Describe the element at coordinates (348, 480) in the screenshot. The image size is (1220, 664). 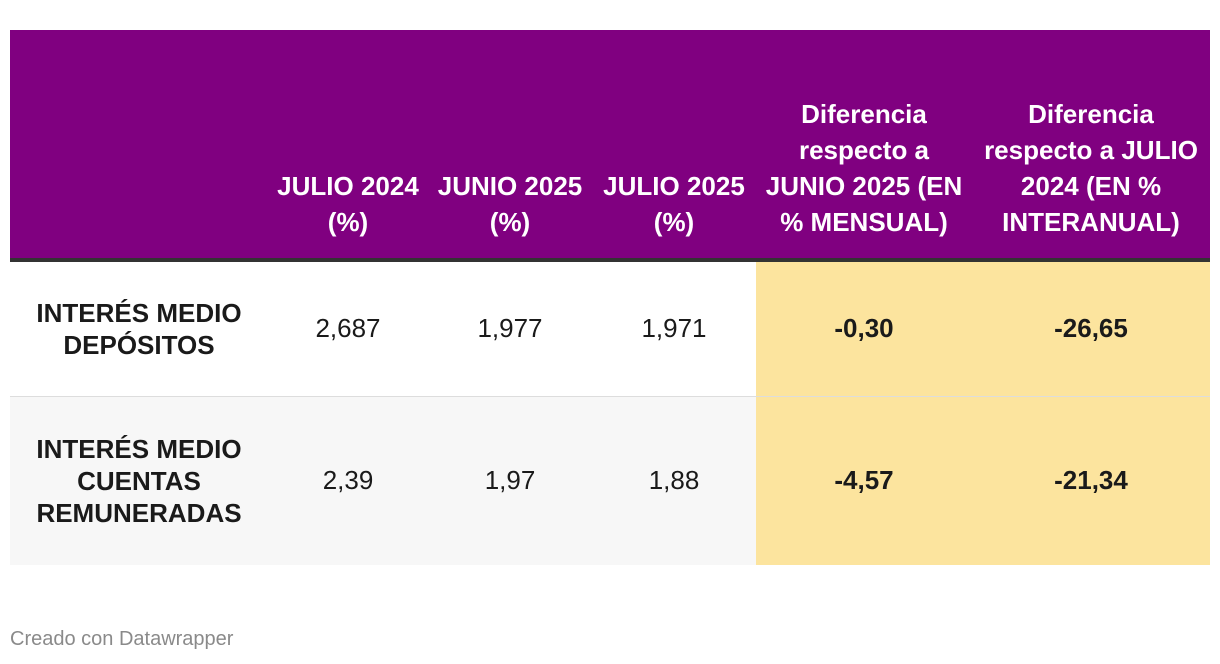
I see `table-cell: 2,39` at that location.